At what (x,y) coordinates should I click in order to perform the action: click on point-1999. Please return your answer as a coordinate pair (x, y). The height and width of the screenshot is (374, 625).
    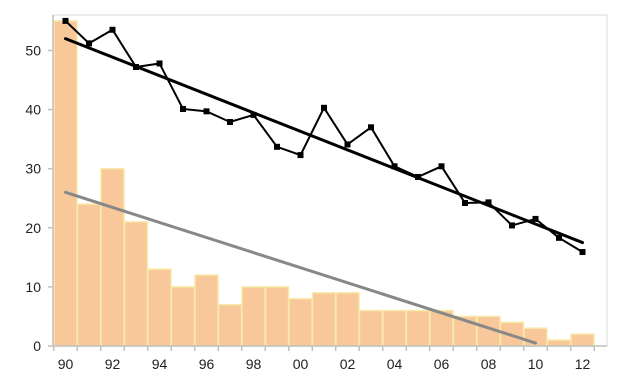
    Looking at the image, I should click on (277, 146).